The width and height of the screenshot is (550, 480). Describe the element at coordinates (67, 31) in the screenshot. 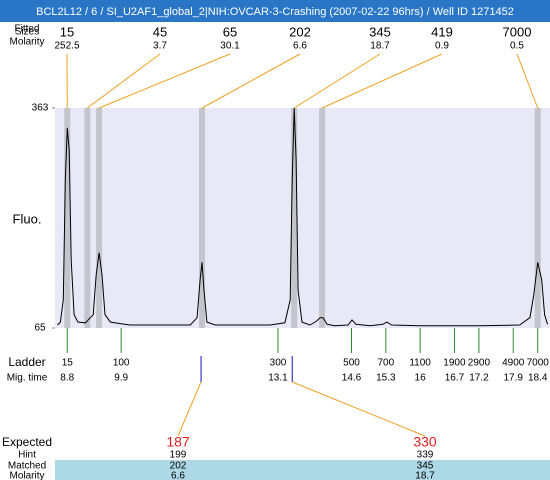

I see `peak-size: 15` at that location.